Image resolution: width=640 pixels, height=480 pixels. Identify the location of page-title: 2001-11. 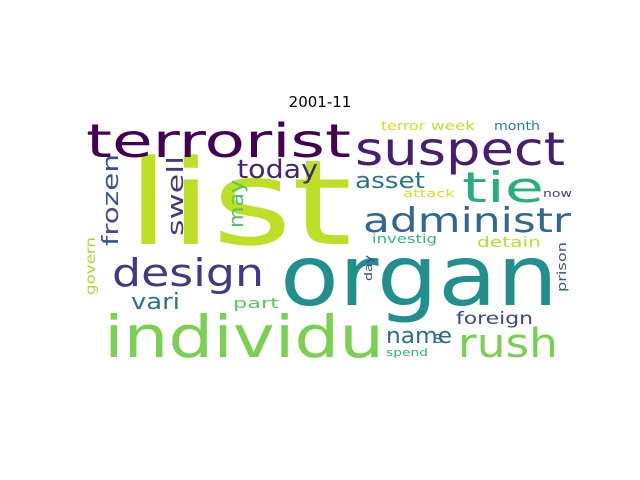
(320, 102).